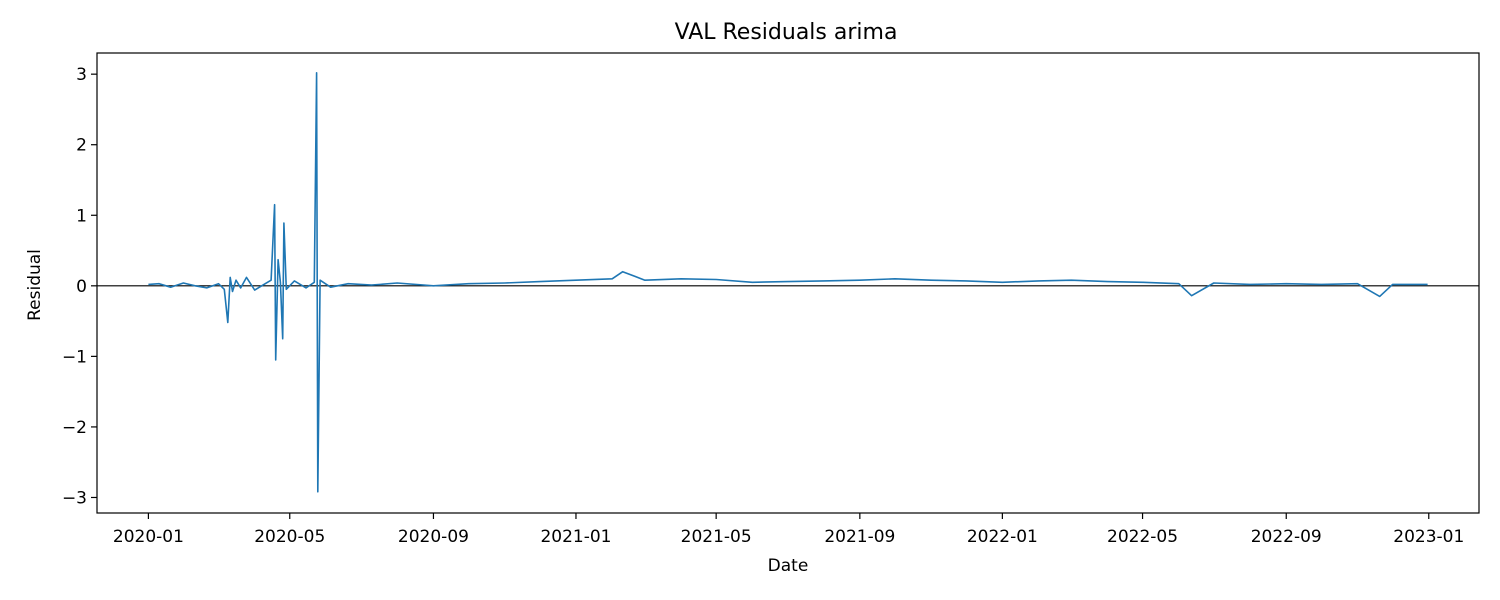 The width and height of the screenshot is (1500, 600). Describe the element at coordinates (1002, 537) in the screenshot. I see `x-tick-label: 2022-01` at that location.